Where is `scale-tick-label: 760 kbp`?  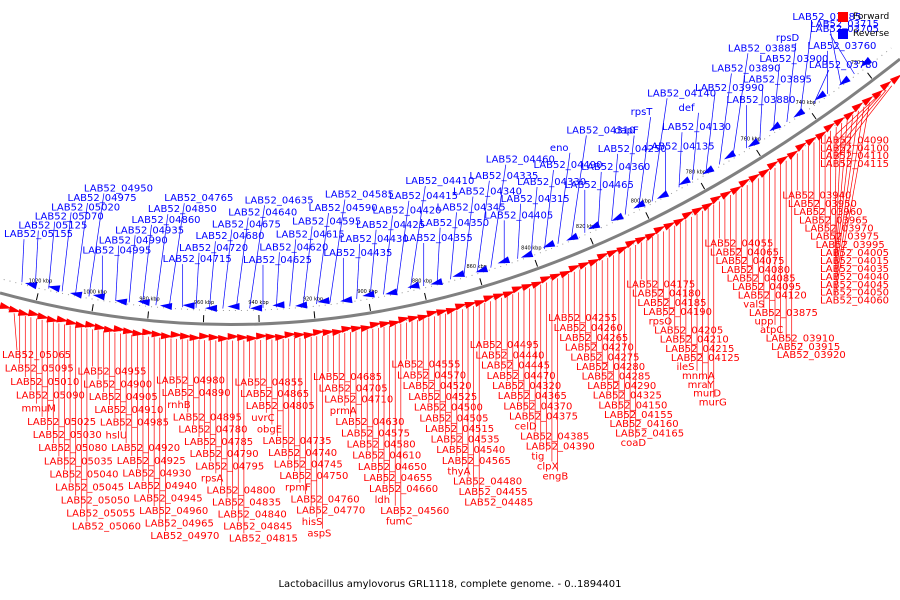 scale-tick-label: 760 kbp is located at coordinates (751, 140).